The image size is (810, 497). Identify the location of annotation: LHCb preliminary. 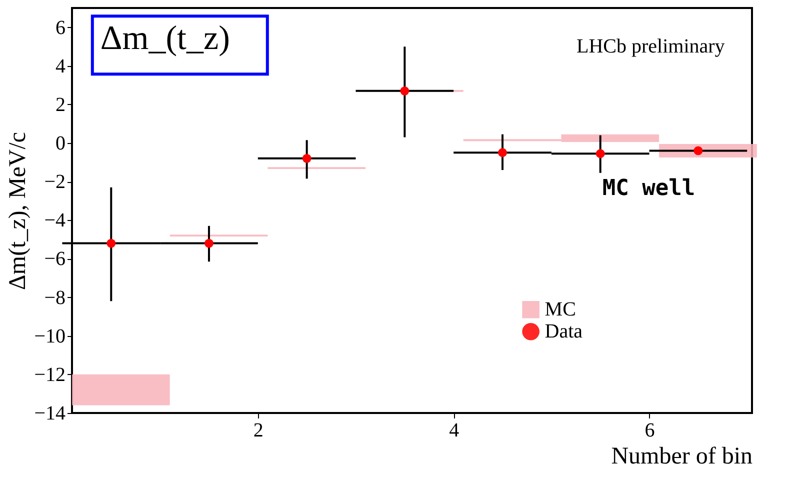
(650, 46).